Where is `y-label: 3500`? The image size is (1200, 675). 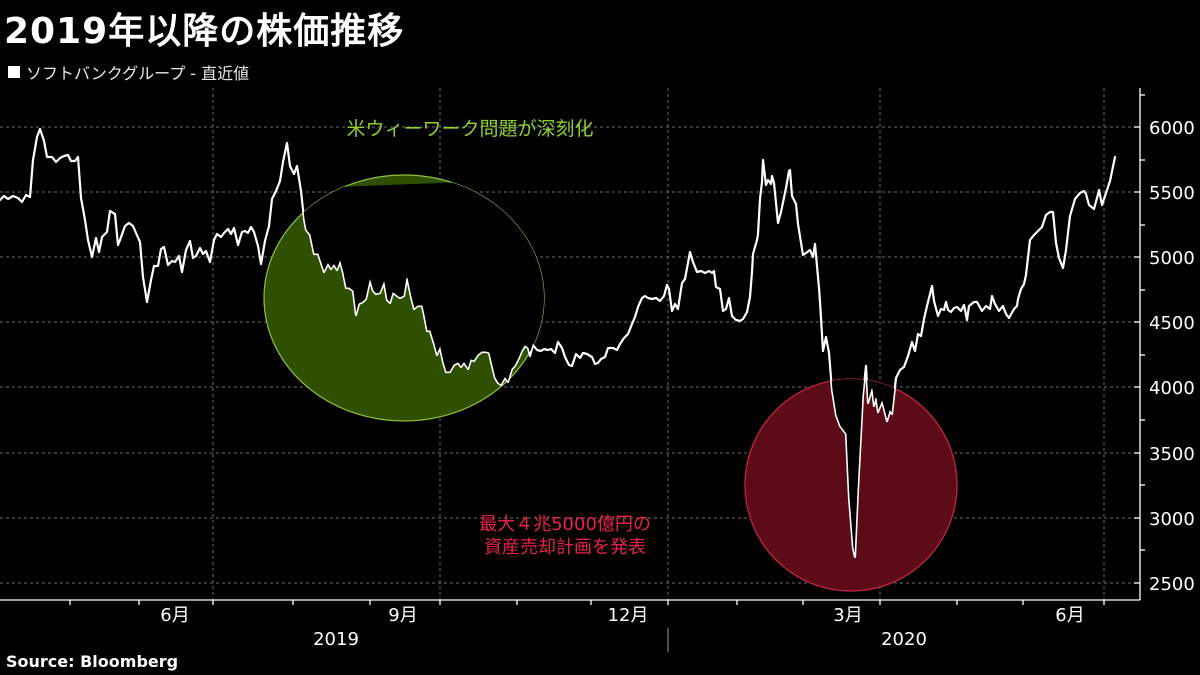
y-label: 3500 is located at coordinates (1172, 454).